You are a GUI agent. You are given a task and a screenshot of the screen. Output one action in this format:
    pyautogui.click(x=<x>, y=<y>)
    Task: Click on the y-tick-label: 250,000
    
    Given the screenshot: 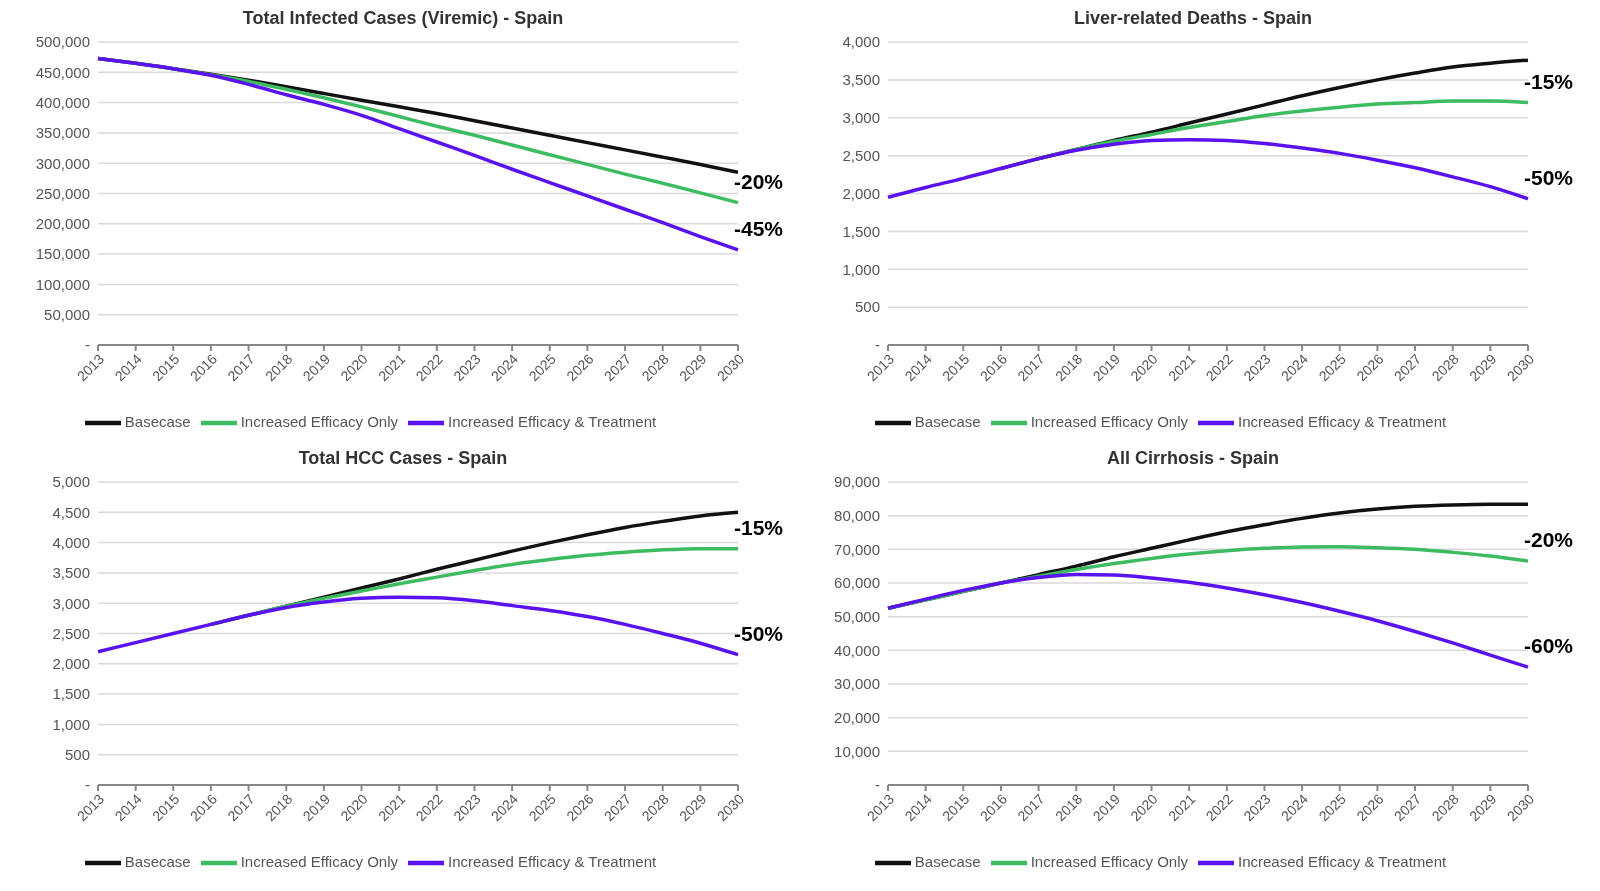 What is the action you would take?
    pyautogui.click(x=62, y=193)
    